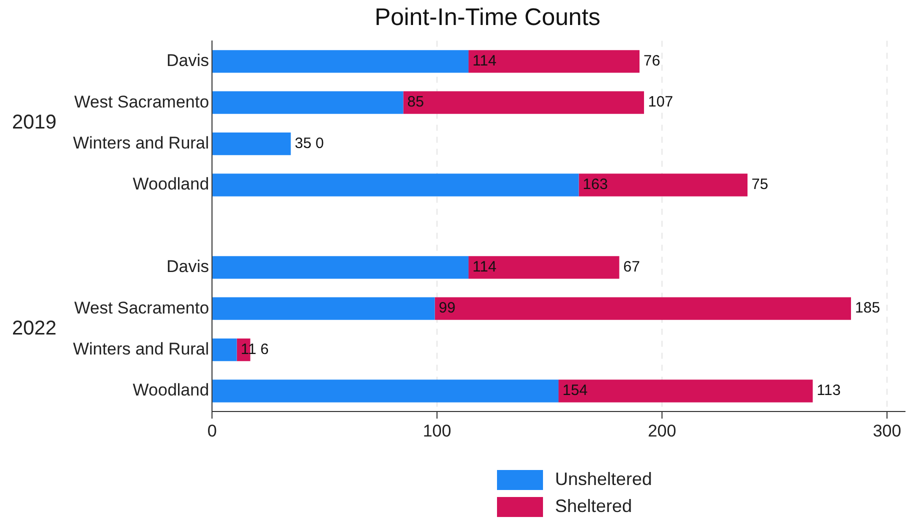 The height and width of the screenshot is (518, 907). Describe the element at coordinates (661, 102) in the screenshot. I see `data-label: 107` at that location.